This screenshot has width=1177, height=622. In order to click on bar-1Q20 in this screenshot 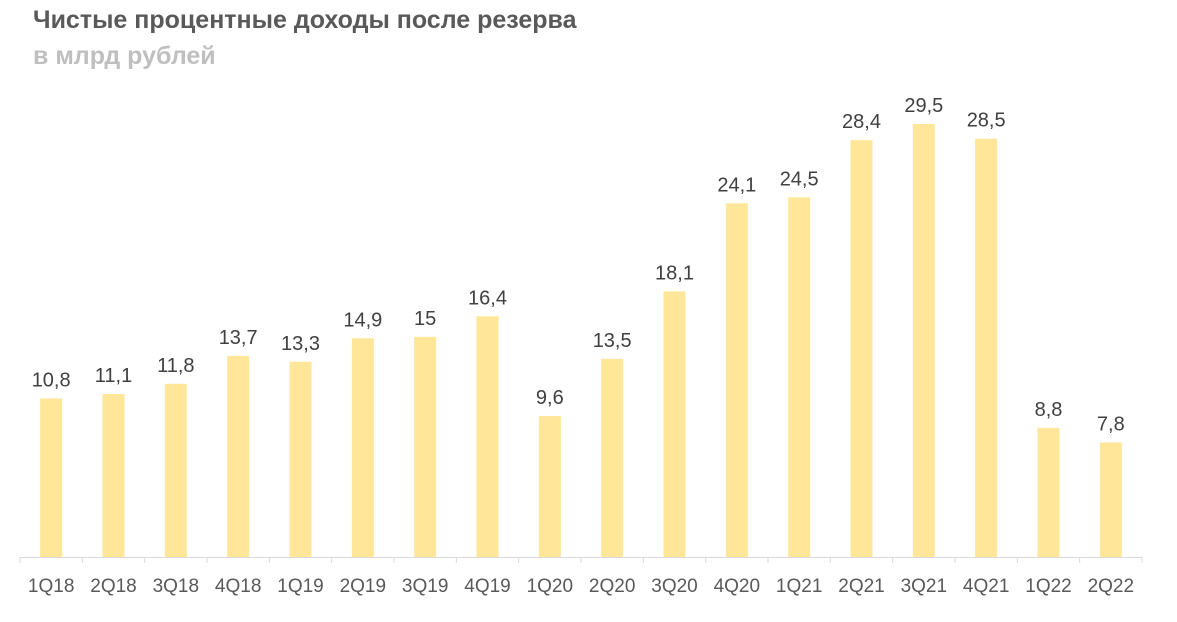, I will do `click(549, 486)`.